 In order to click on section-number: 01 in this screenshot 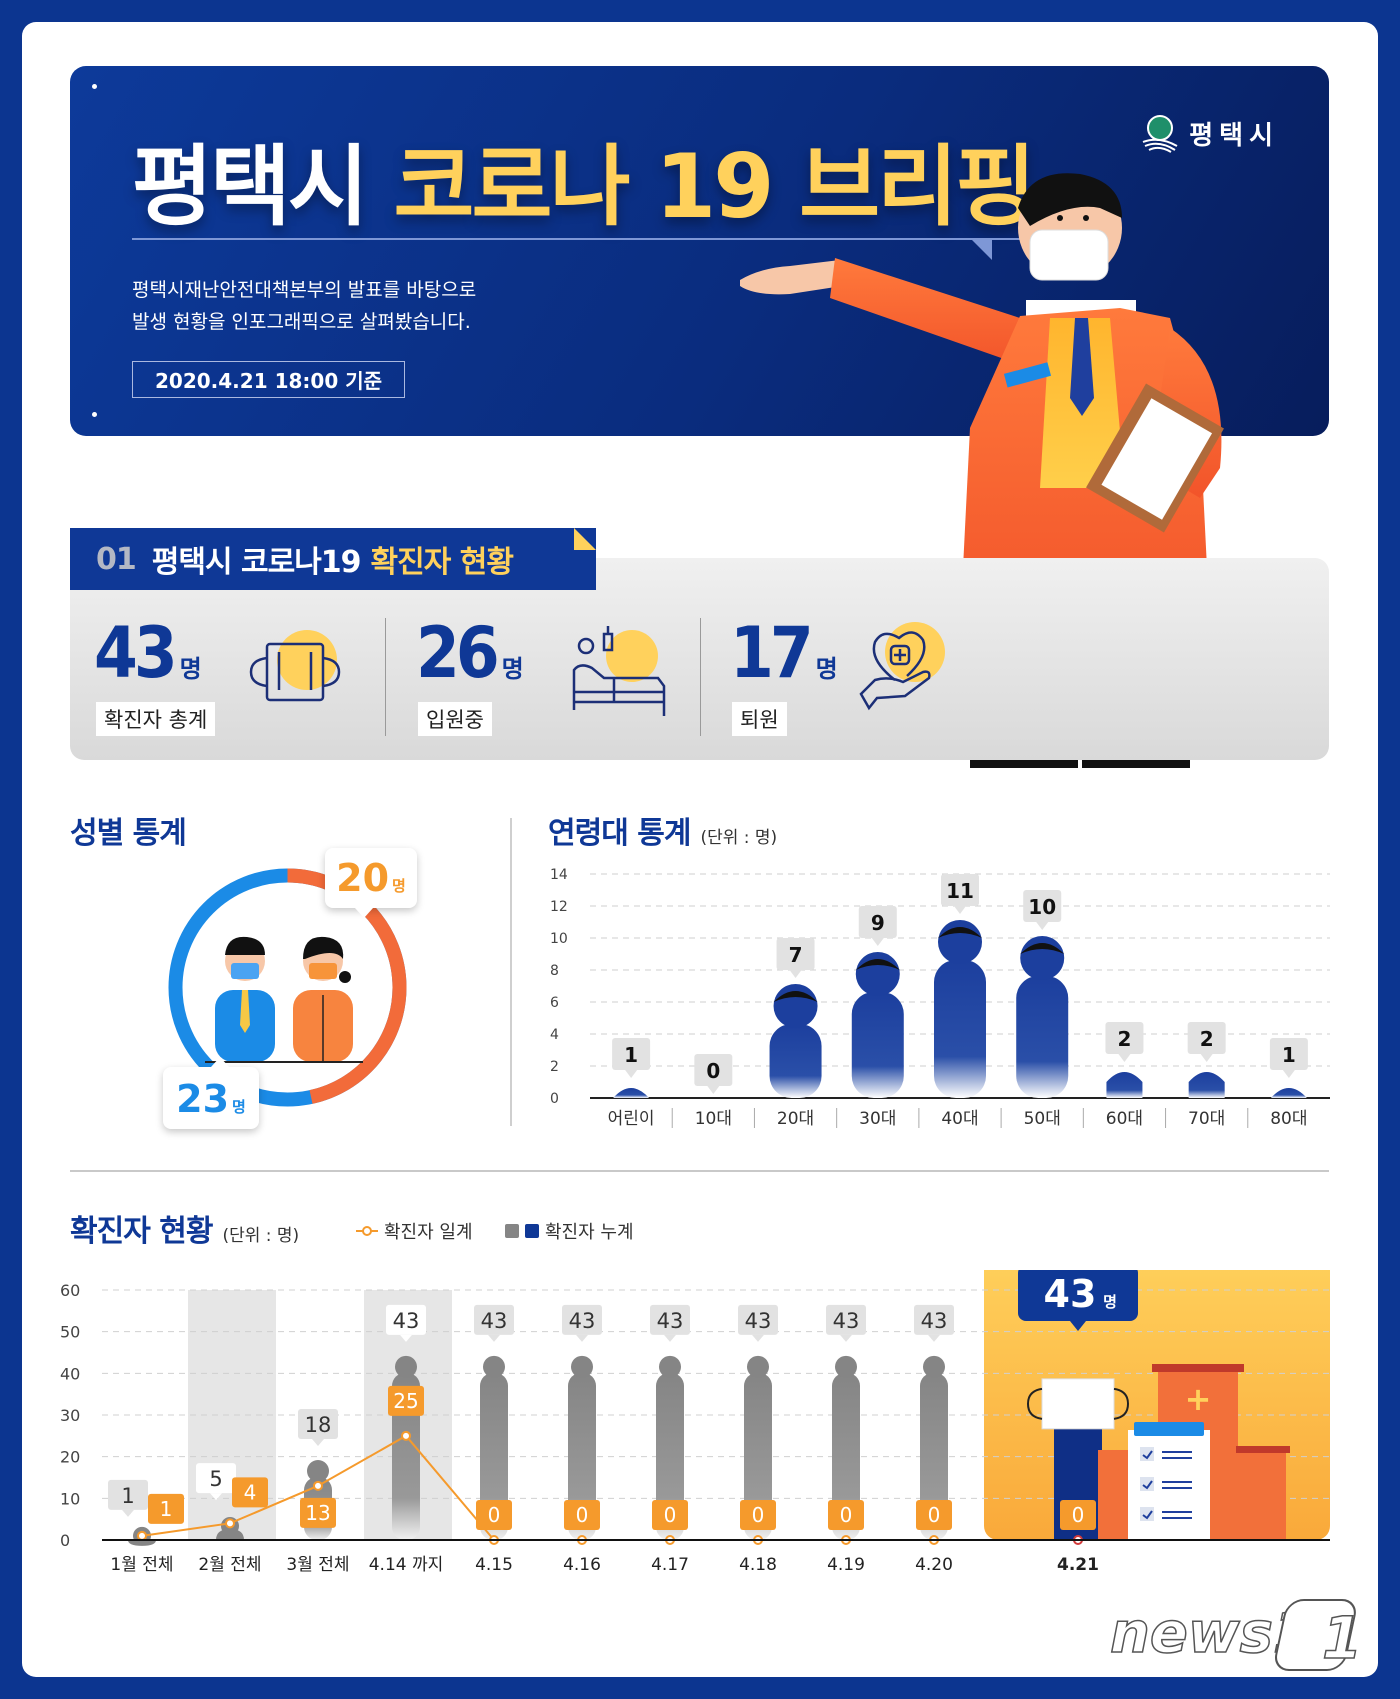, I will do `click(116, 559)`.